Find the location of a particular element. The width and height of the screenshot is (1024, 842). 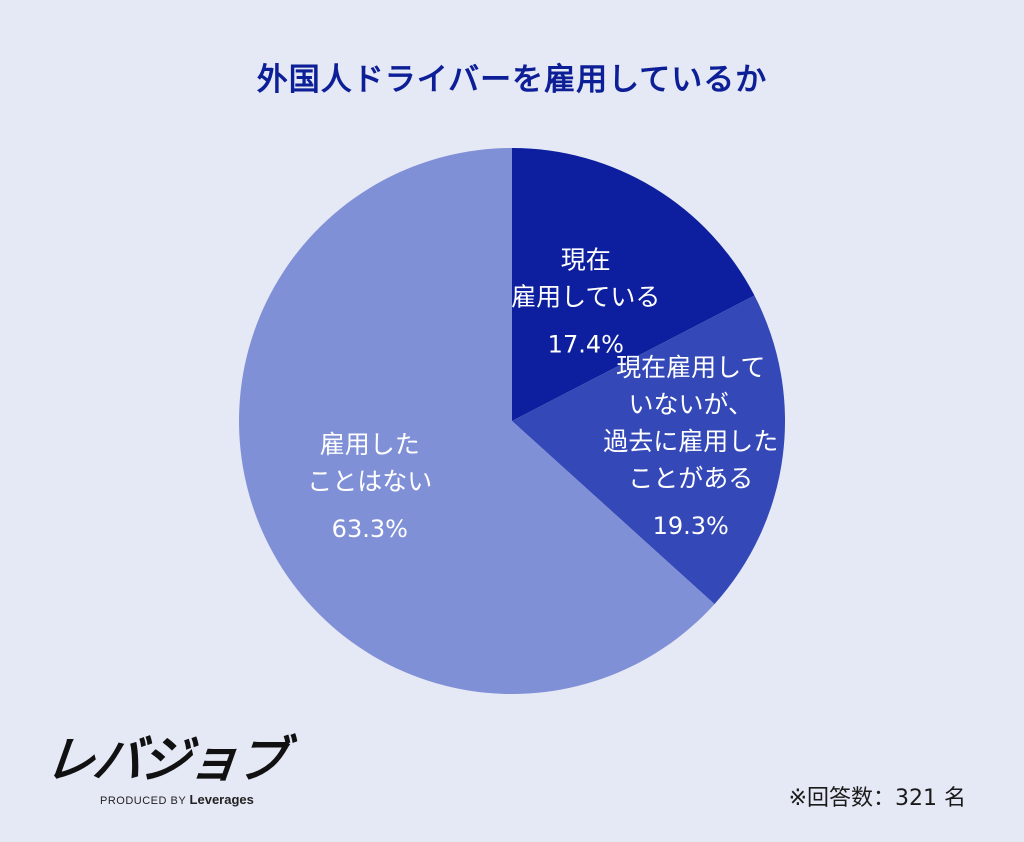

chart-title: 外国人ドライバーを雇用しているか is located at coordinates (512, 80).